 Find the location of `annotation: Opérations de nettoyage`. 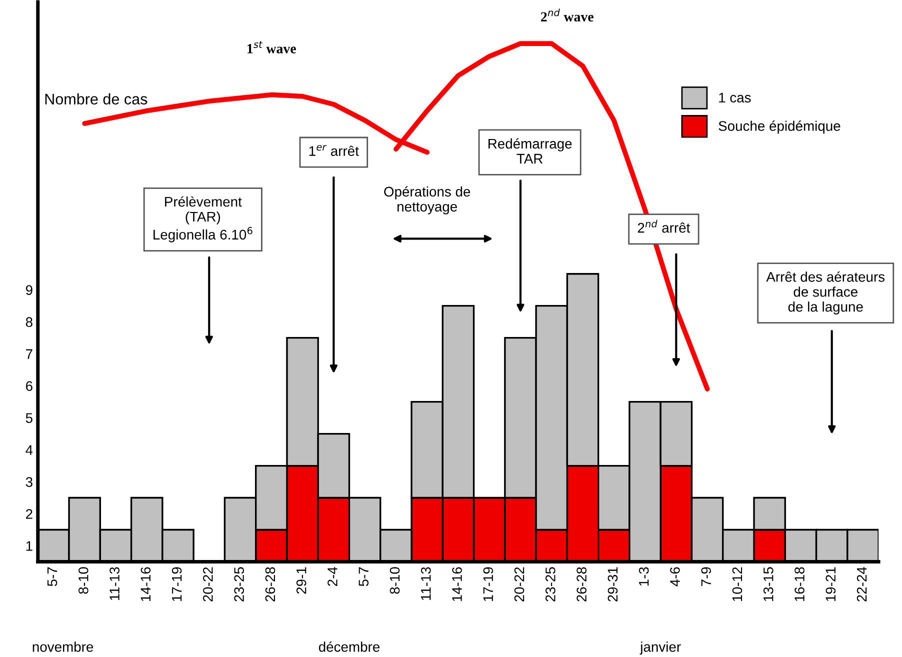

annotation: Opérations de nettoyage is located at coordinates (427, 200).